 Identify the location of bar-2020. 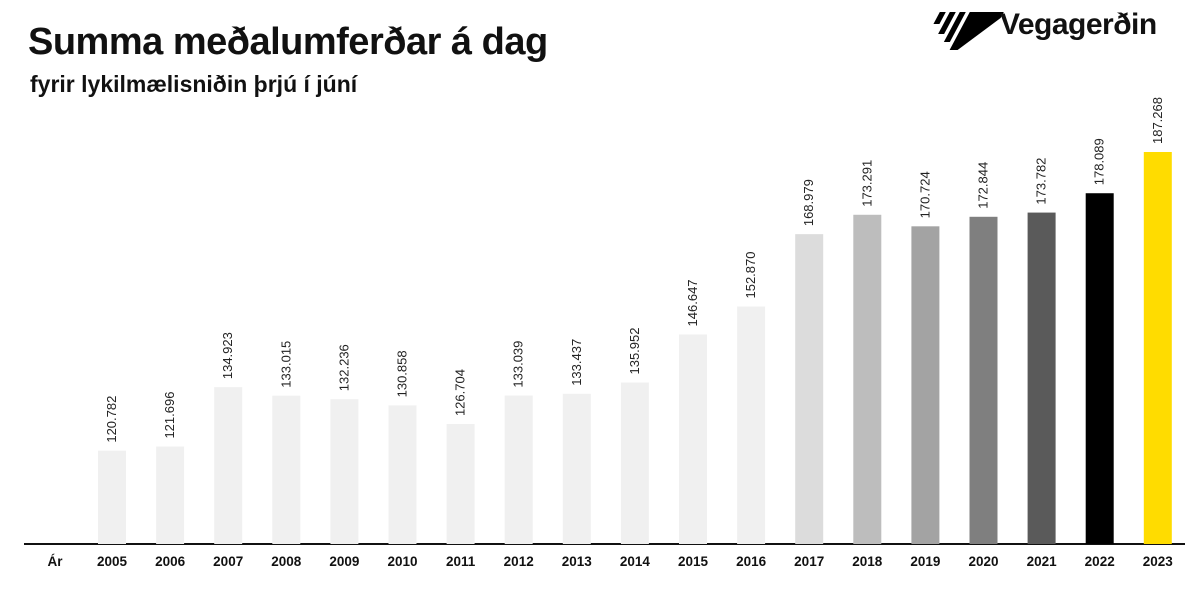
(983, 380).